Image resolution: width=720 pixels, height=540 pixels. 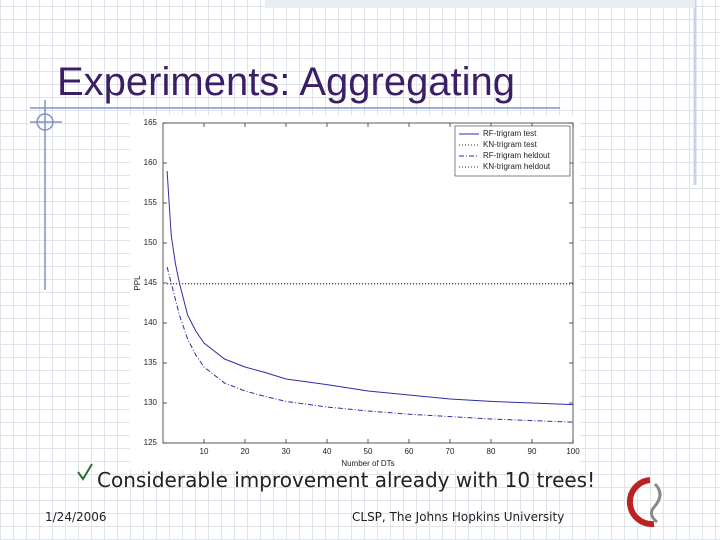 I want to click on y-tick-label: 135, so click(x=151, y=362).